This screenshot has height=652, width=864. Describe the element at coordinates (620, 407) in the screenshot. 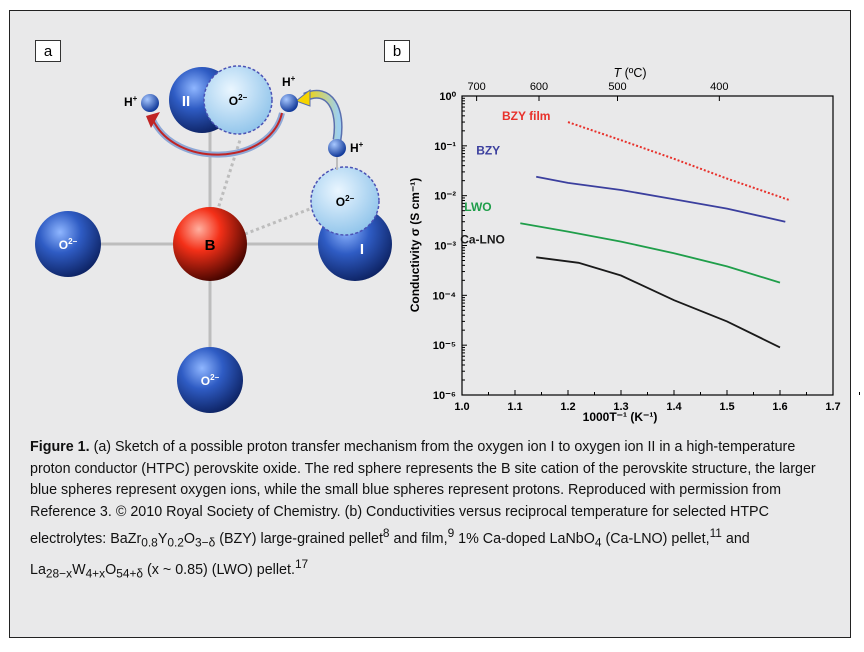

I see `x-tick-label: 1.3` at that location.